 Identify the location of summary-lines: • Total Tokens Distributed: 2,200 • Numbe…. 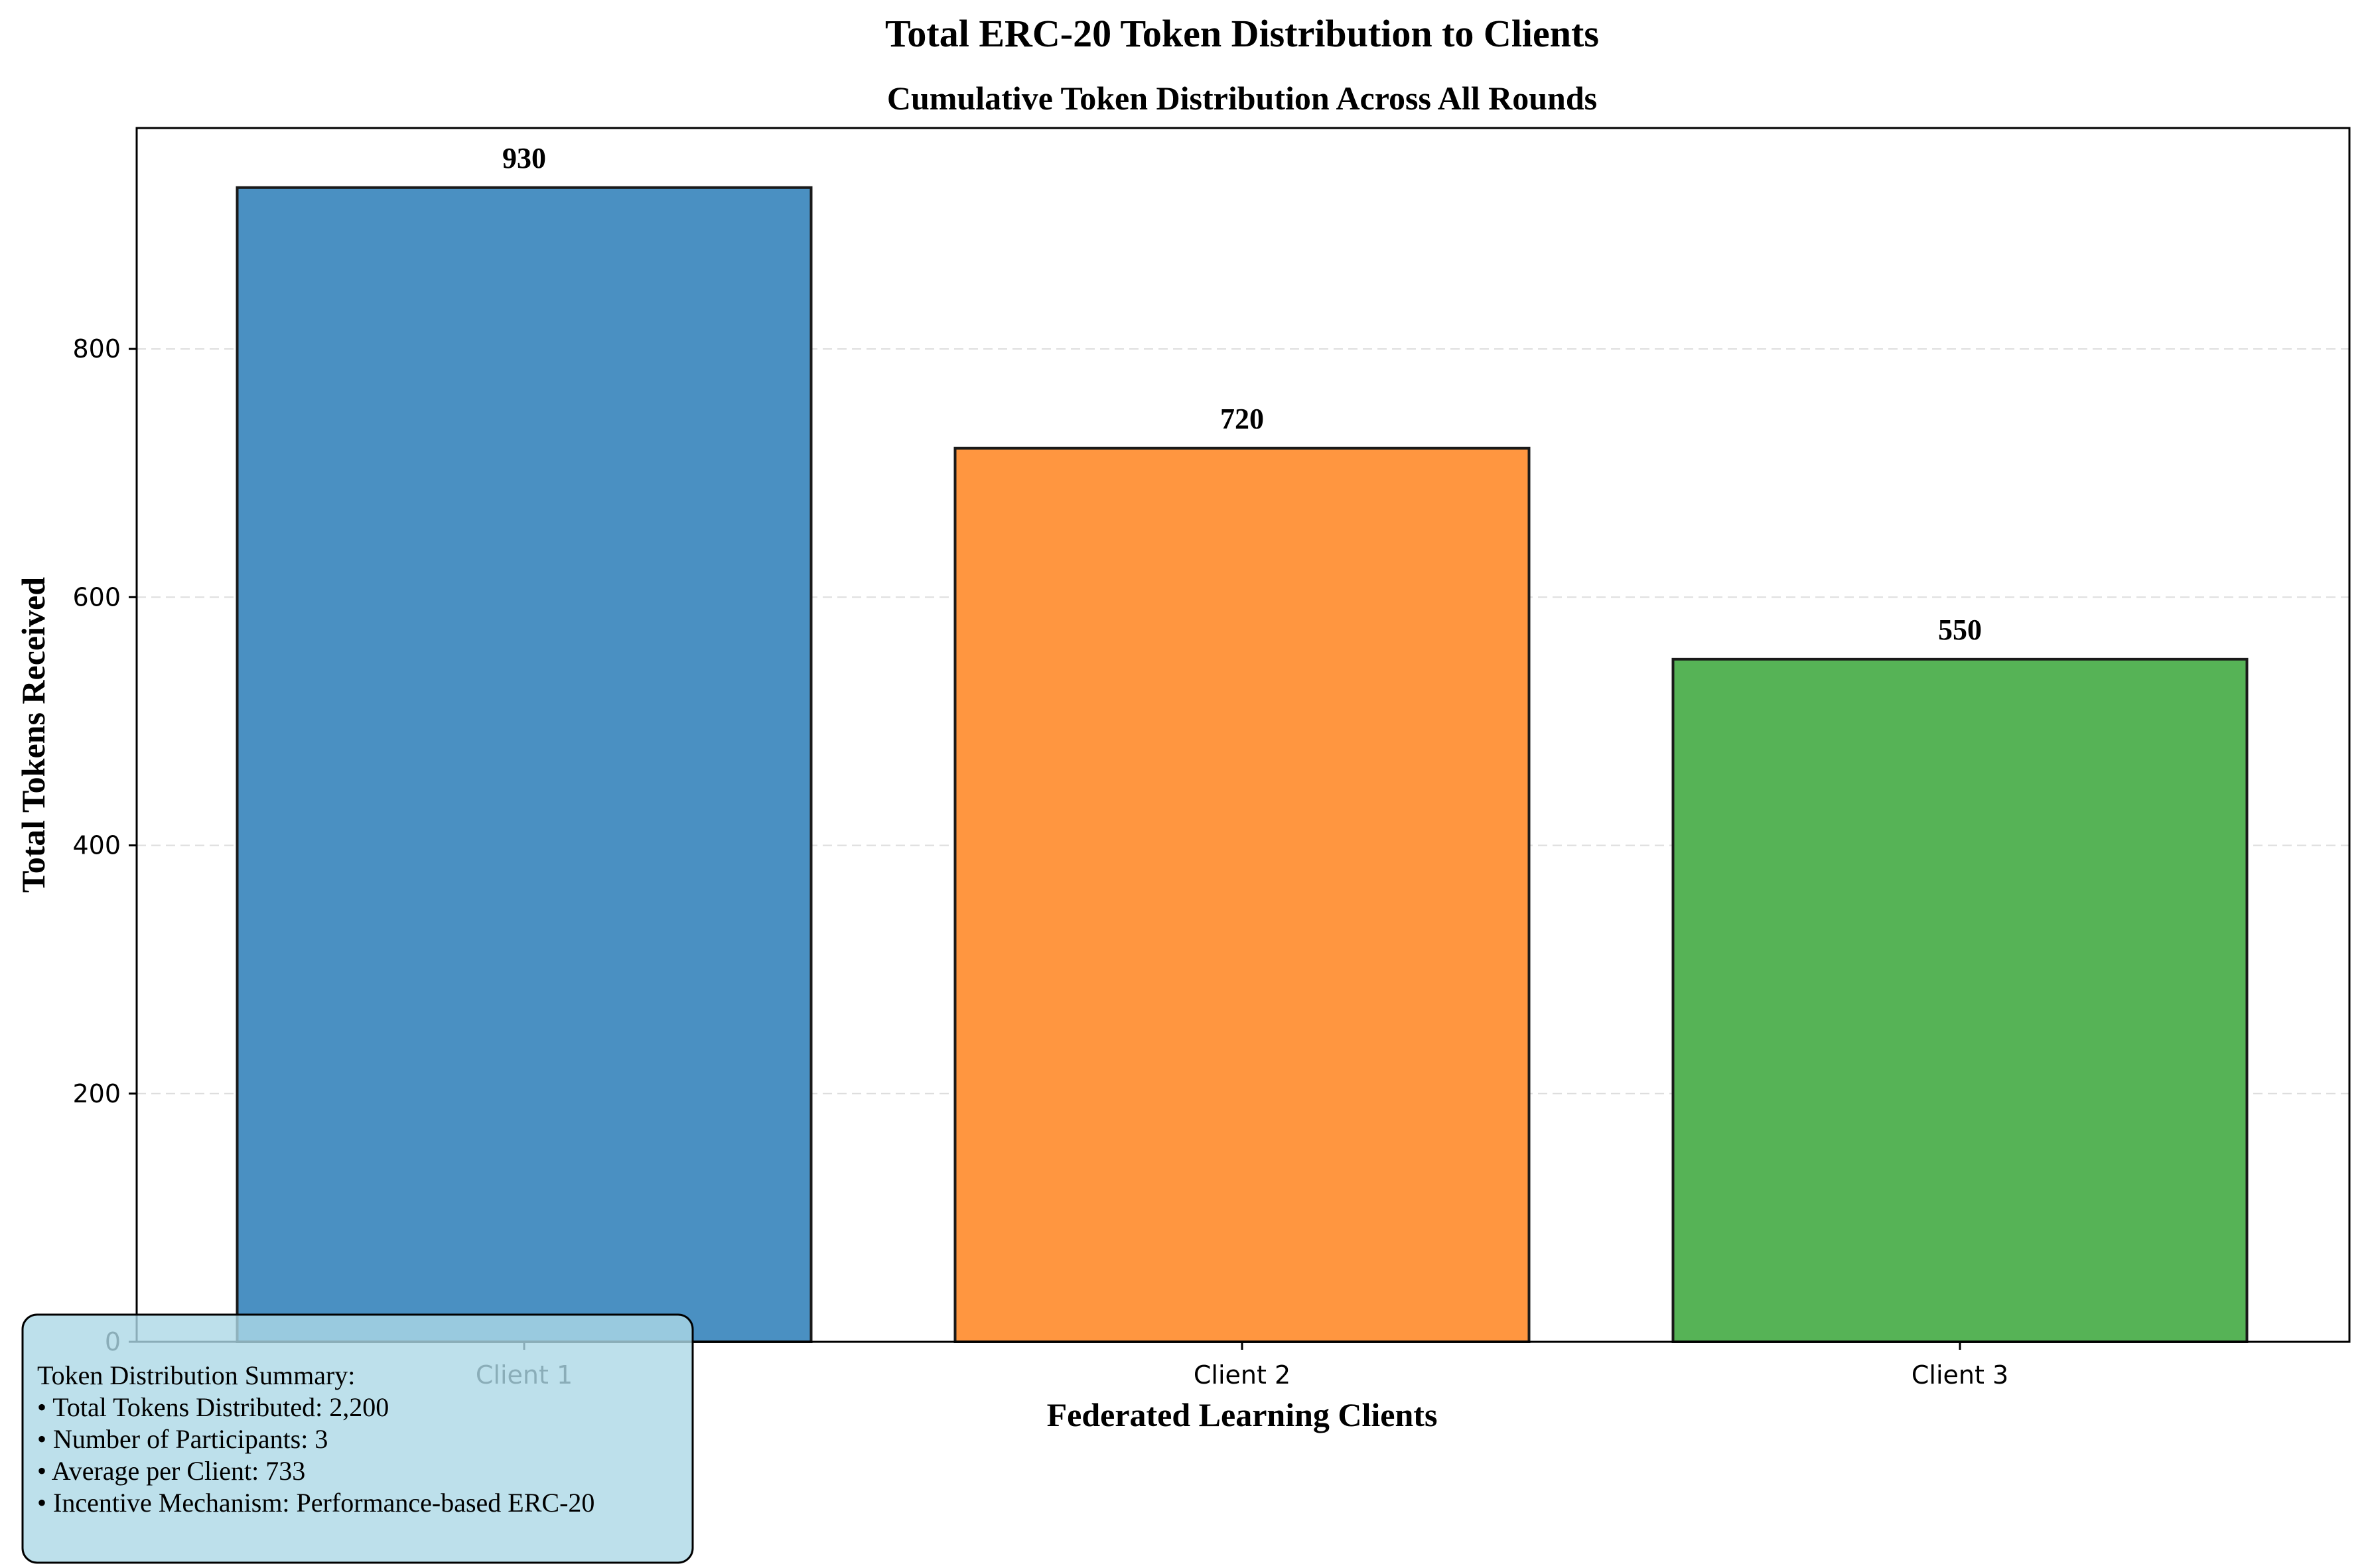
(315, 1455).